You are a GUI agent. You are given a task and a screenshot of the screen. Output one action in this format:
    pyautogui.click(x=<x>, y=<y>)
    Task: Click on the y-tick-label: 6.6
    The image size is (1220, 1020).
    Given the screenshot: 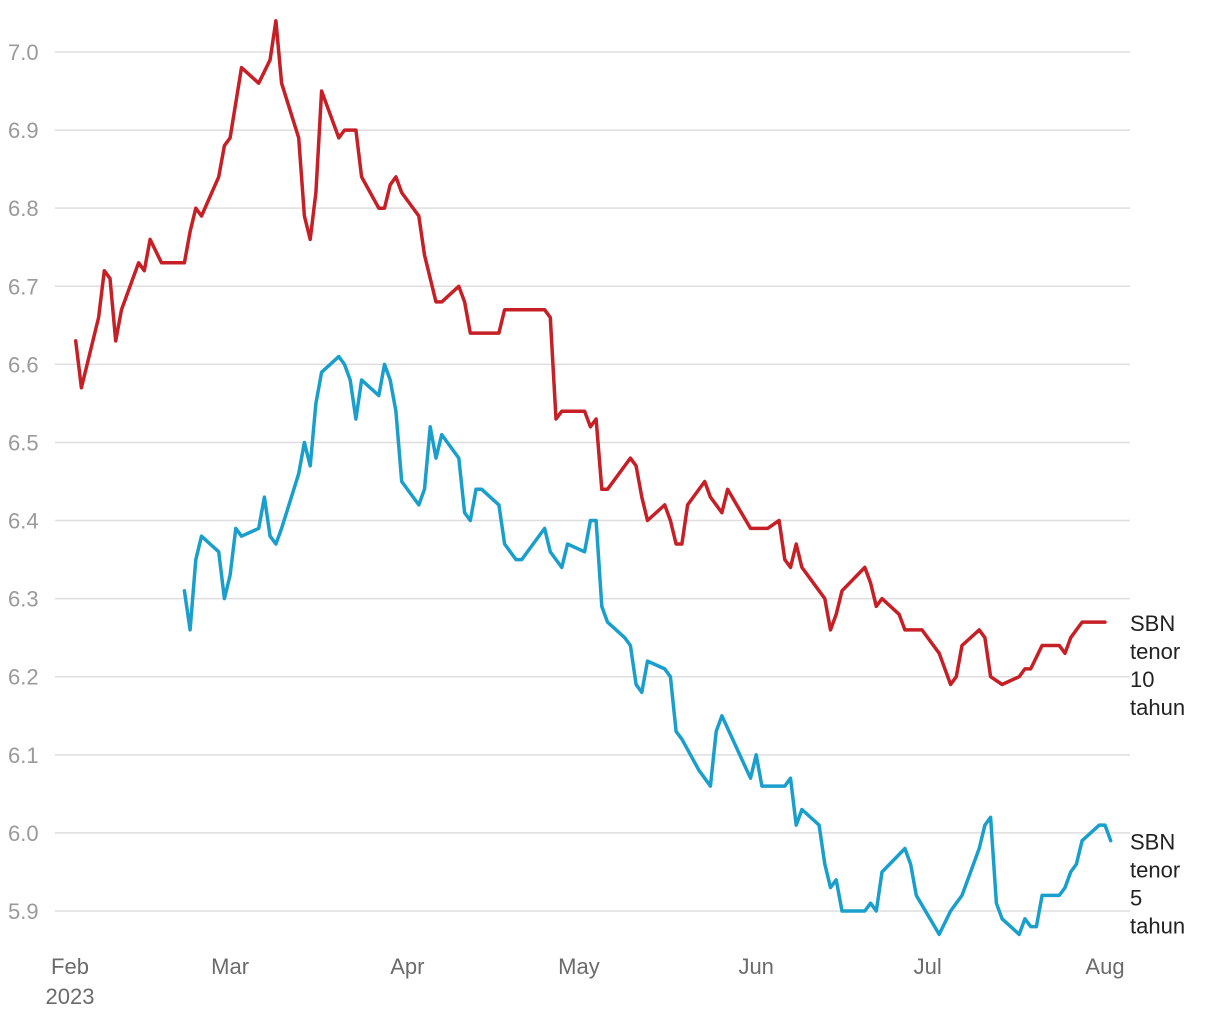 What is the action you would take?
    pyautogui.click(x=23, y=364)
    